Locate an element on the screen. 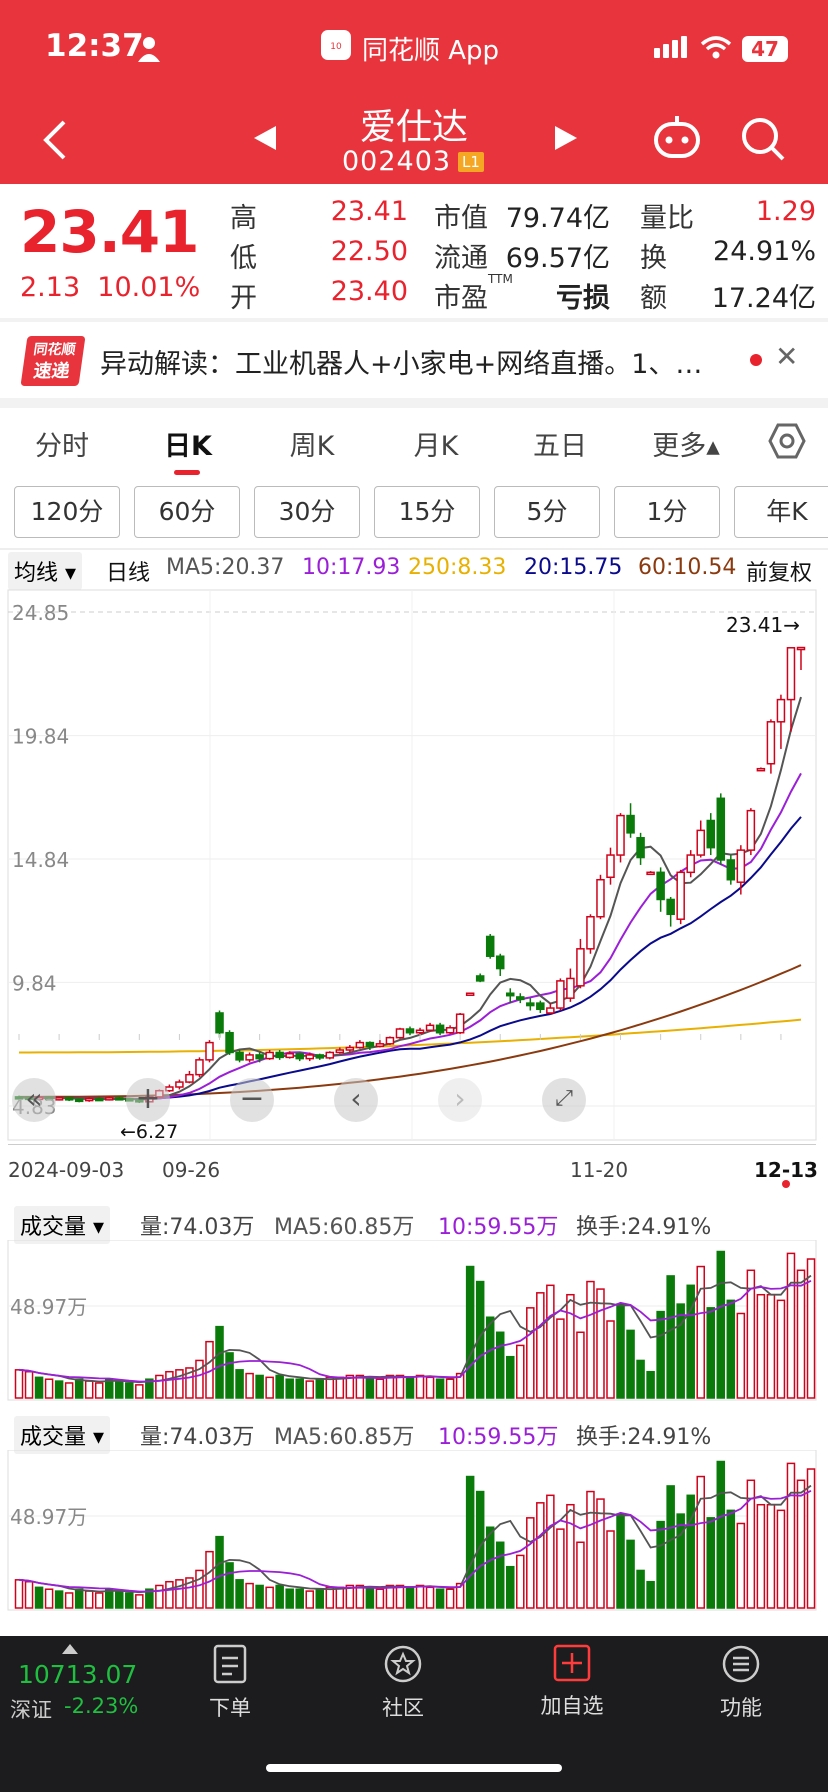  tab-more: 更多▴ is located at coordinates (686, 446).